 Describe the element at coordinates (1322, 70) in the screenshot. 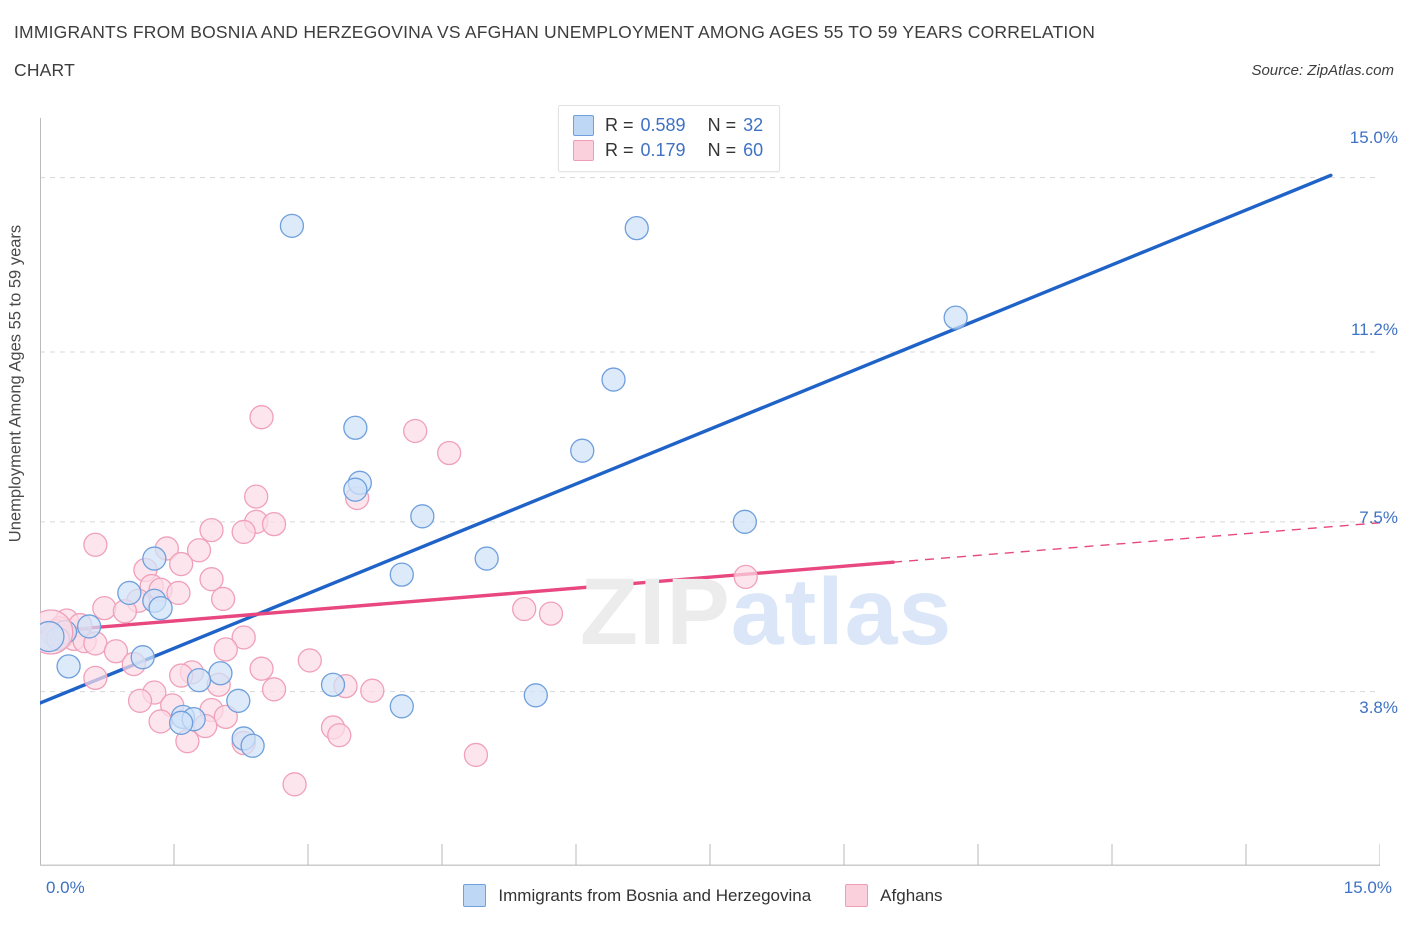

I see `source-label: Source: ZipAtlas.com` at that location.